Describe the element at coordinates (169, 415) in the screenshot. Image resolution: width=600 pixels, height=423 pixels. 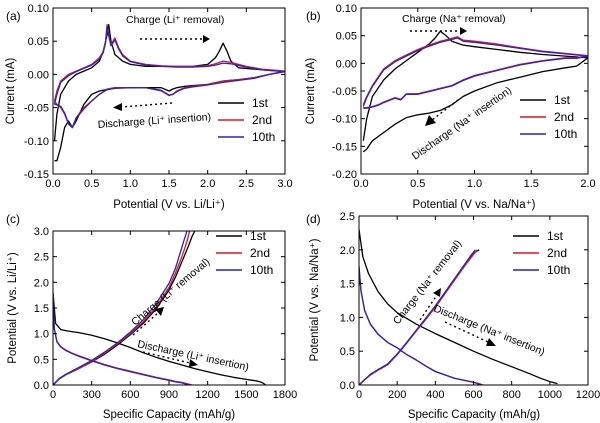
I see `panel-c-xlabel: Specific Capacity (mAh/g)` at that location.